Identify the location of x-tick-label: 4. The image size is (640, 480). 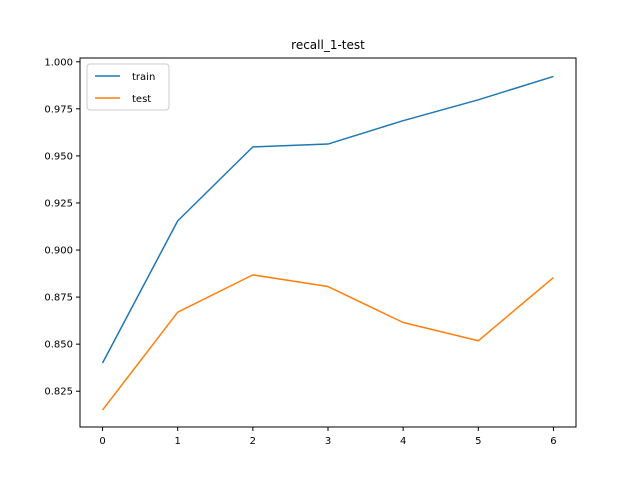
(403, 441).